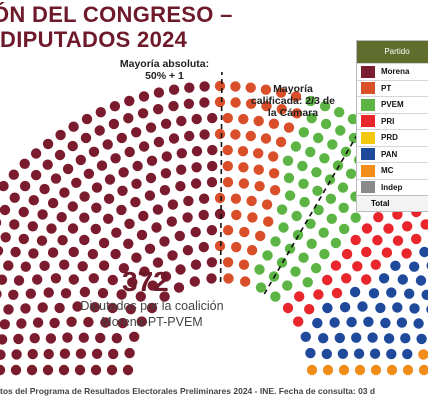  Describe the element at coordinates (392, 203) in the screenshot. I see `legend-total-row: Total` at that location.